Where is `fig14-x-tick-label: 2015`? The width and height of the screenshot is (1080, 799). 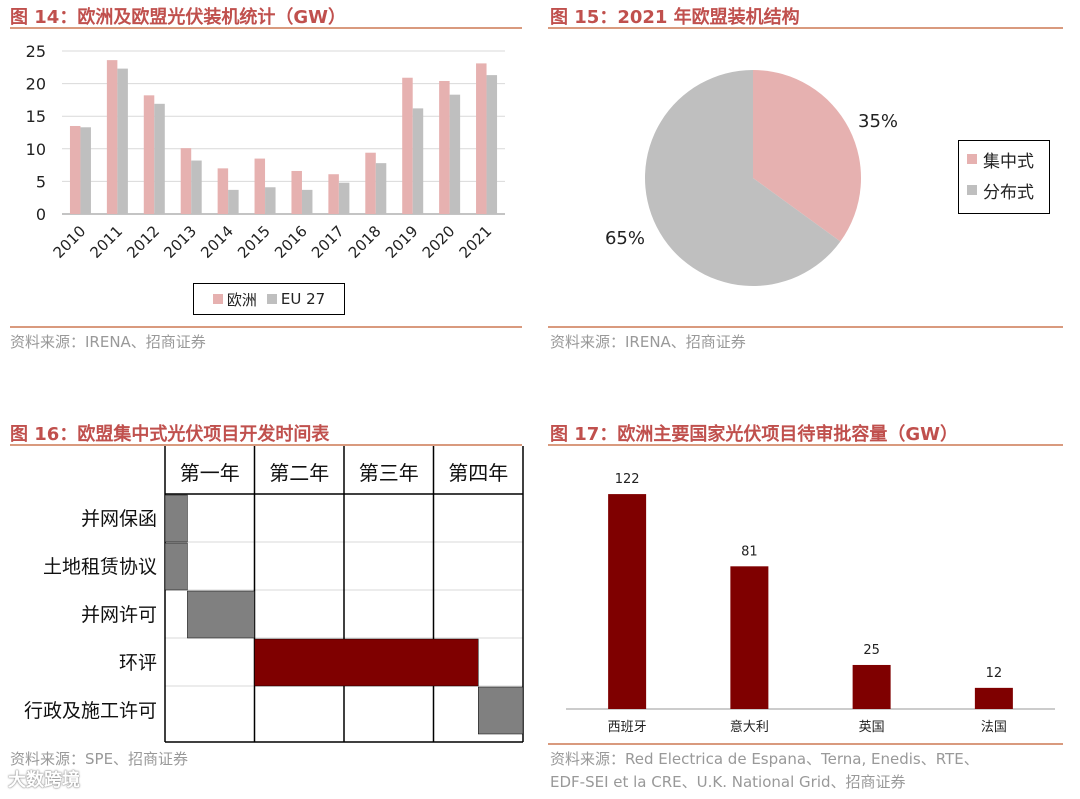
fig14-x-tick-label: 2015 is located at coordinates (254, 242).